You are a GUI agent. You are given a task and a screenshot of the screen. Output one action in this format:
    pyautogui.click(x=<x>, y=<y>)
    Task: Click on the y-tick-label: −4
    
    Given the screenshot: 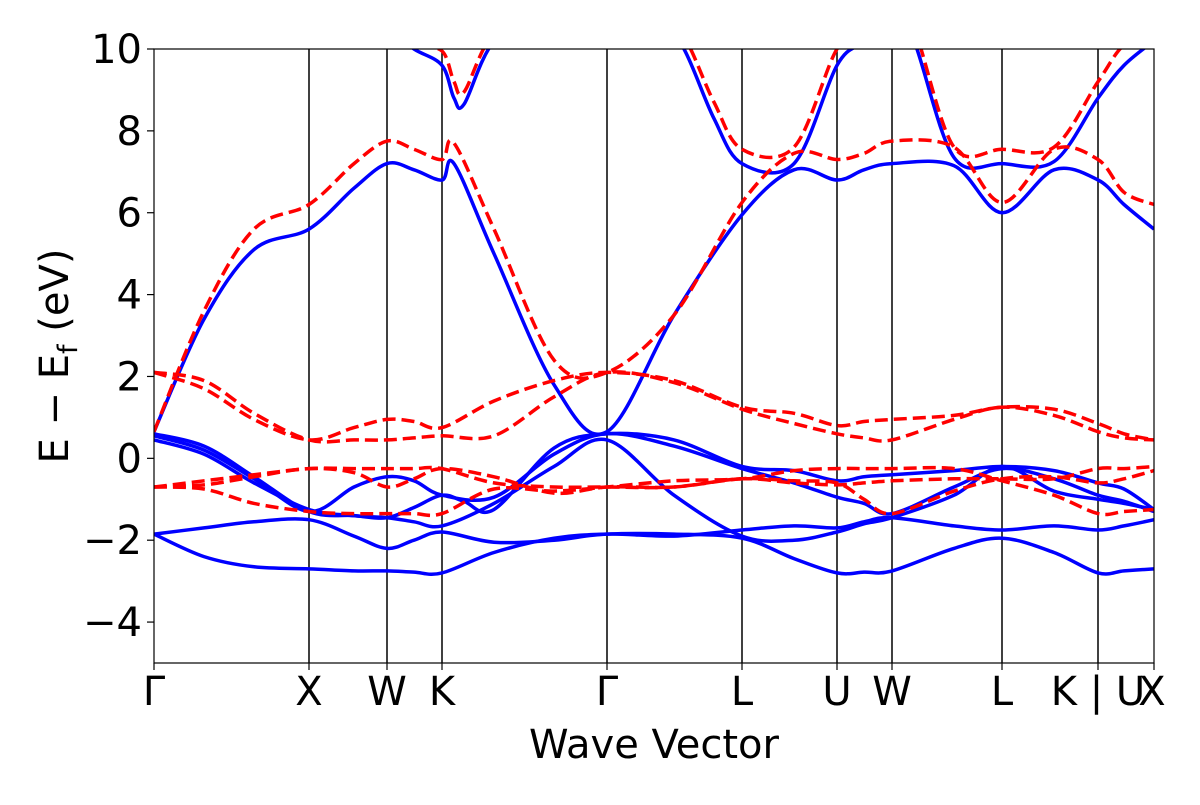 What is the action you would take?
    pyautogui.click(x=112, y=623)
    